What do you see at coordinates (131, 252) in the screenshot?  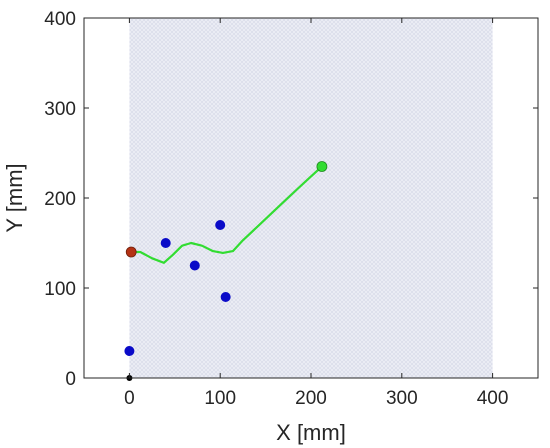 I see `start-point` at bounding box center [131, 252].